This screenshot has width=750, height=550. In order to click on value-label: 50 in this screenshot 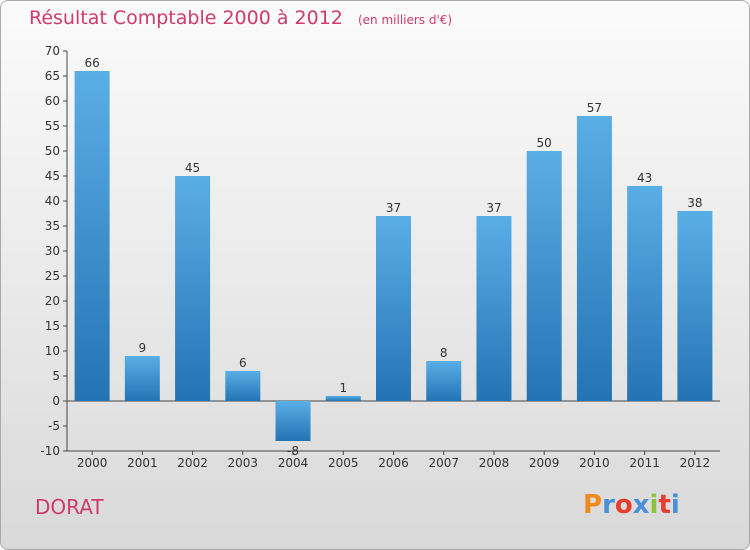, I will do `click(544, 143)`.